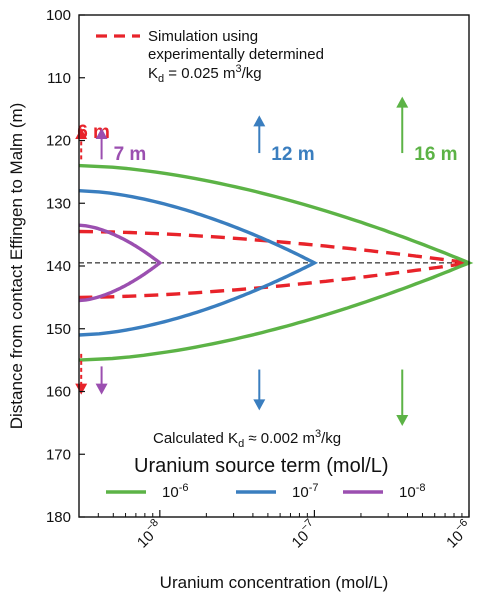 The width and height of the screenshot is (484, 600). I want to click on x-tick-label: 10−6, so click(458, 534).